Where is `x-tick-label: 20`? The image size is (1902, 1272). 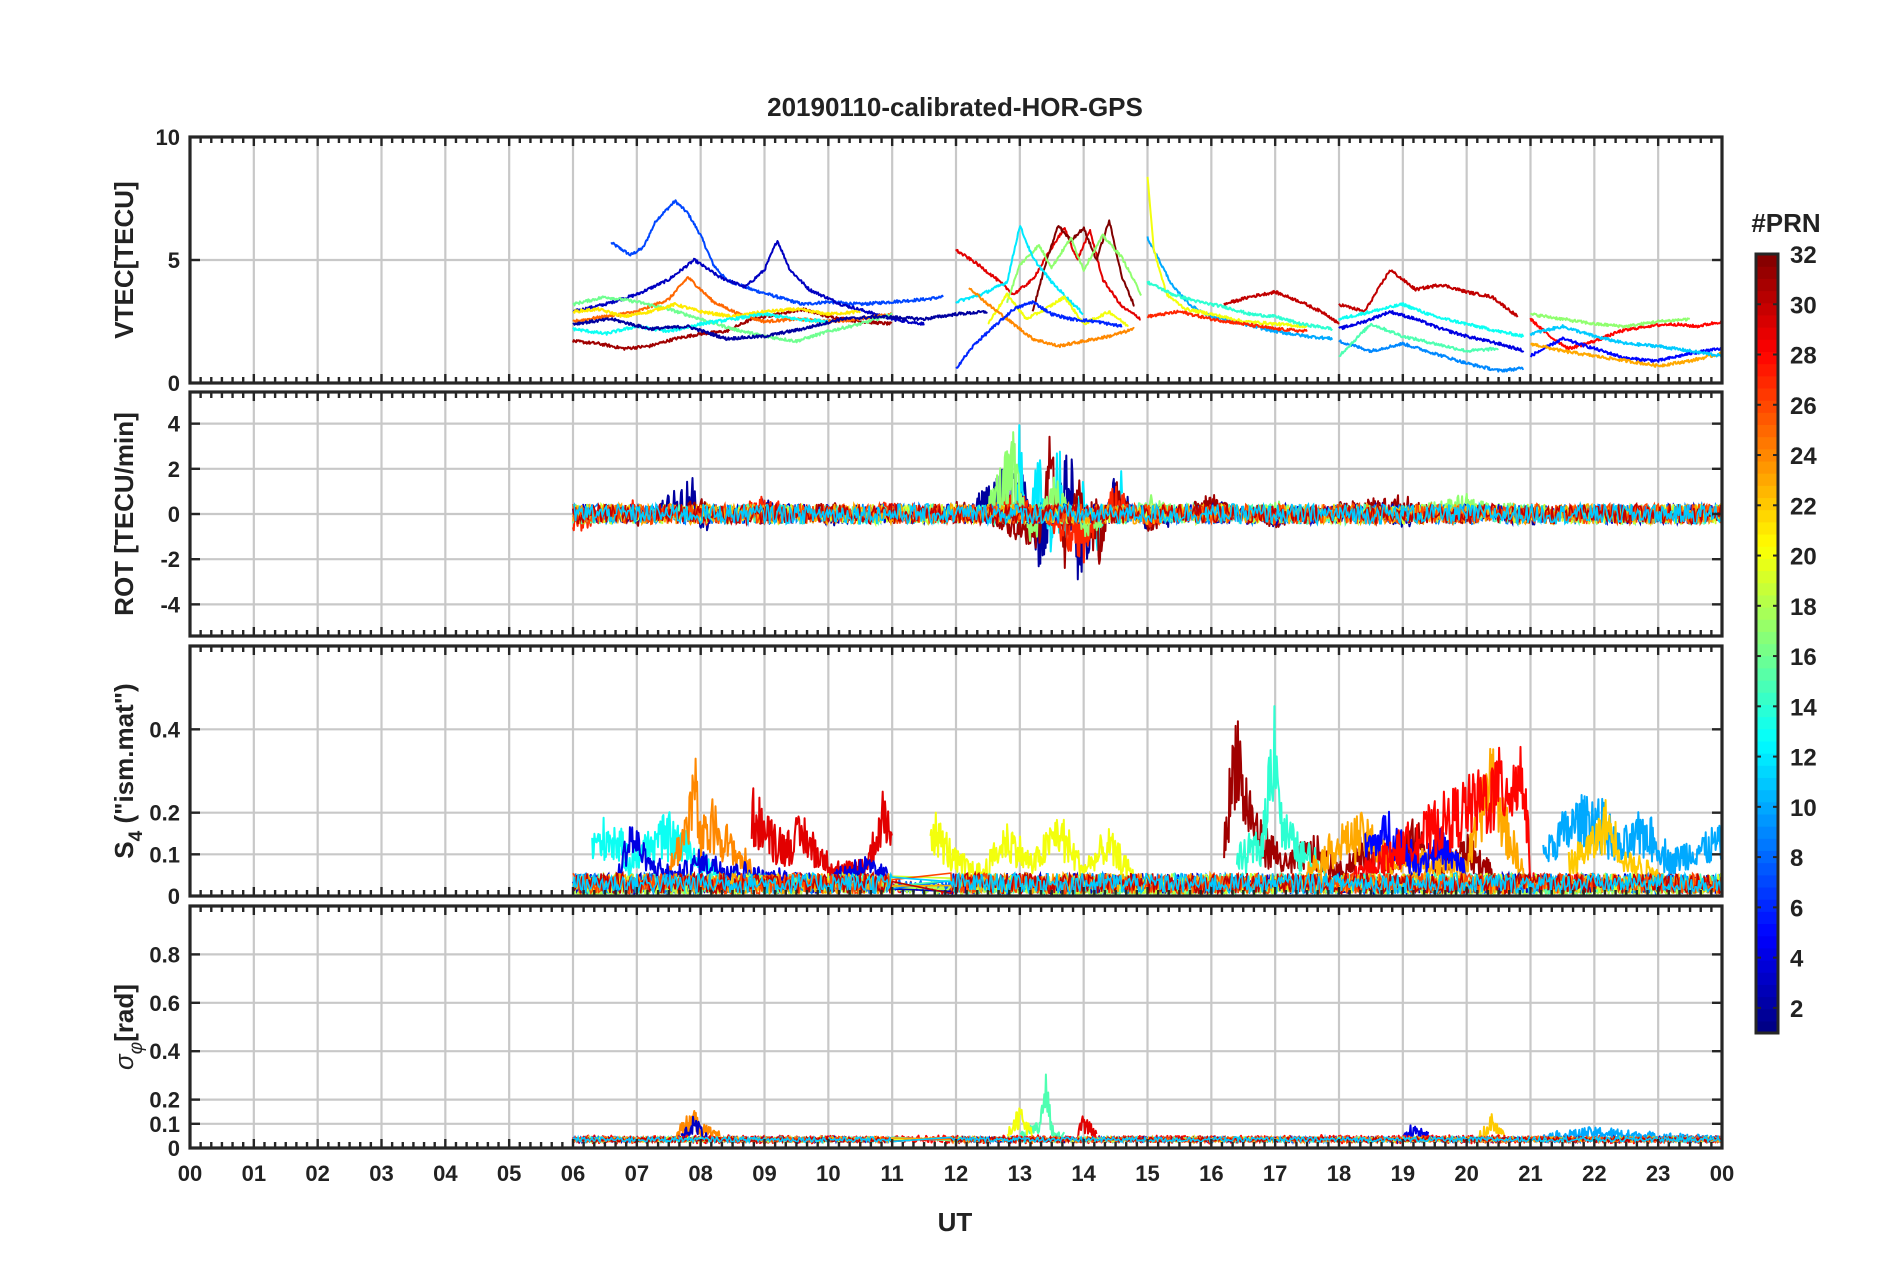
x-tick-label: 20 is located at coordinates (1466, 1173).